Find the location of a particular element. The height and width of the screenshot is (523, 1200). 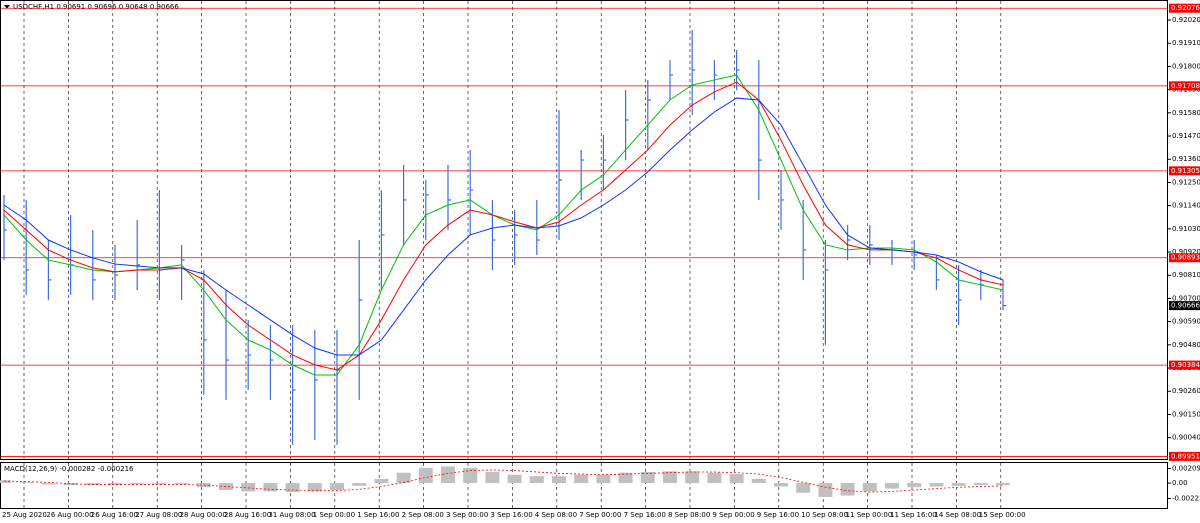

x-tick-label: 2 Sep 08:00 is located at coordinates (423, 515).